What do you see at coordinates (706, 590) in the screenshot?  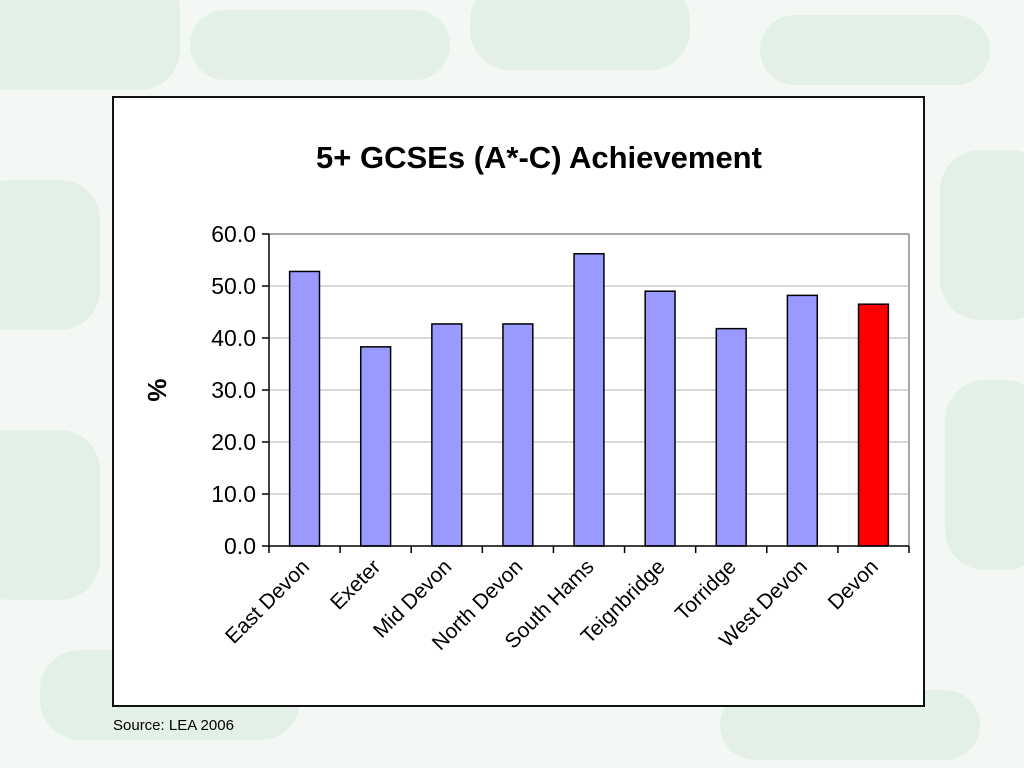 I see `x-tick-label: Torridge` at bounding box center [706, 590].